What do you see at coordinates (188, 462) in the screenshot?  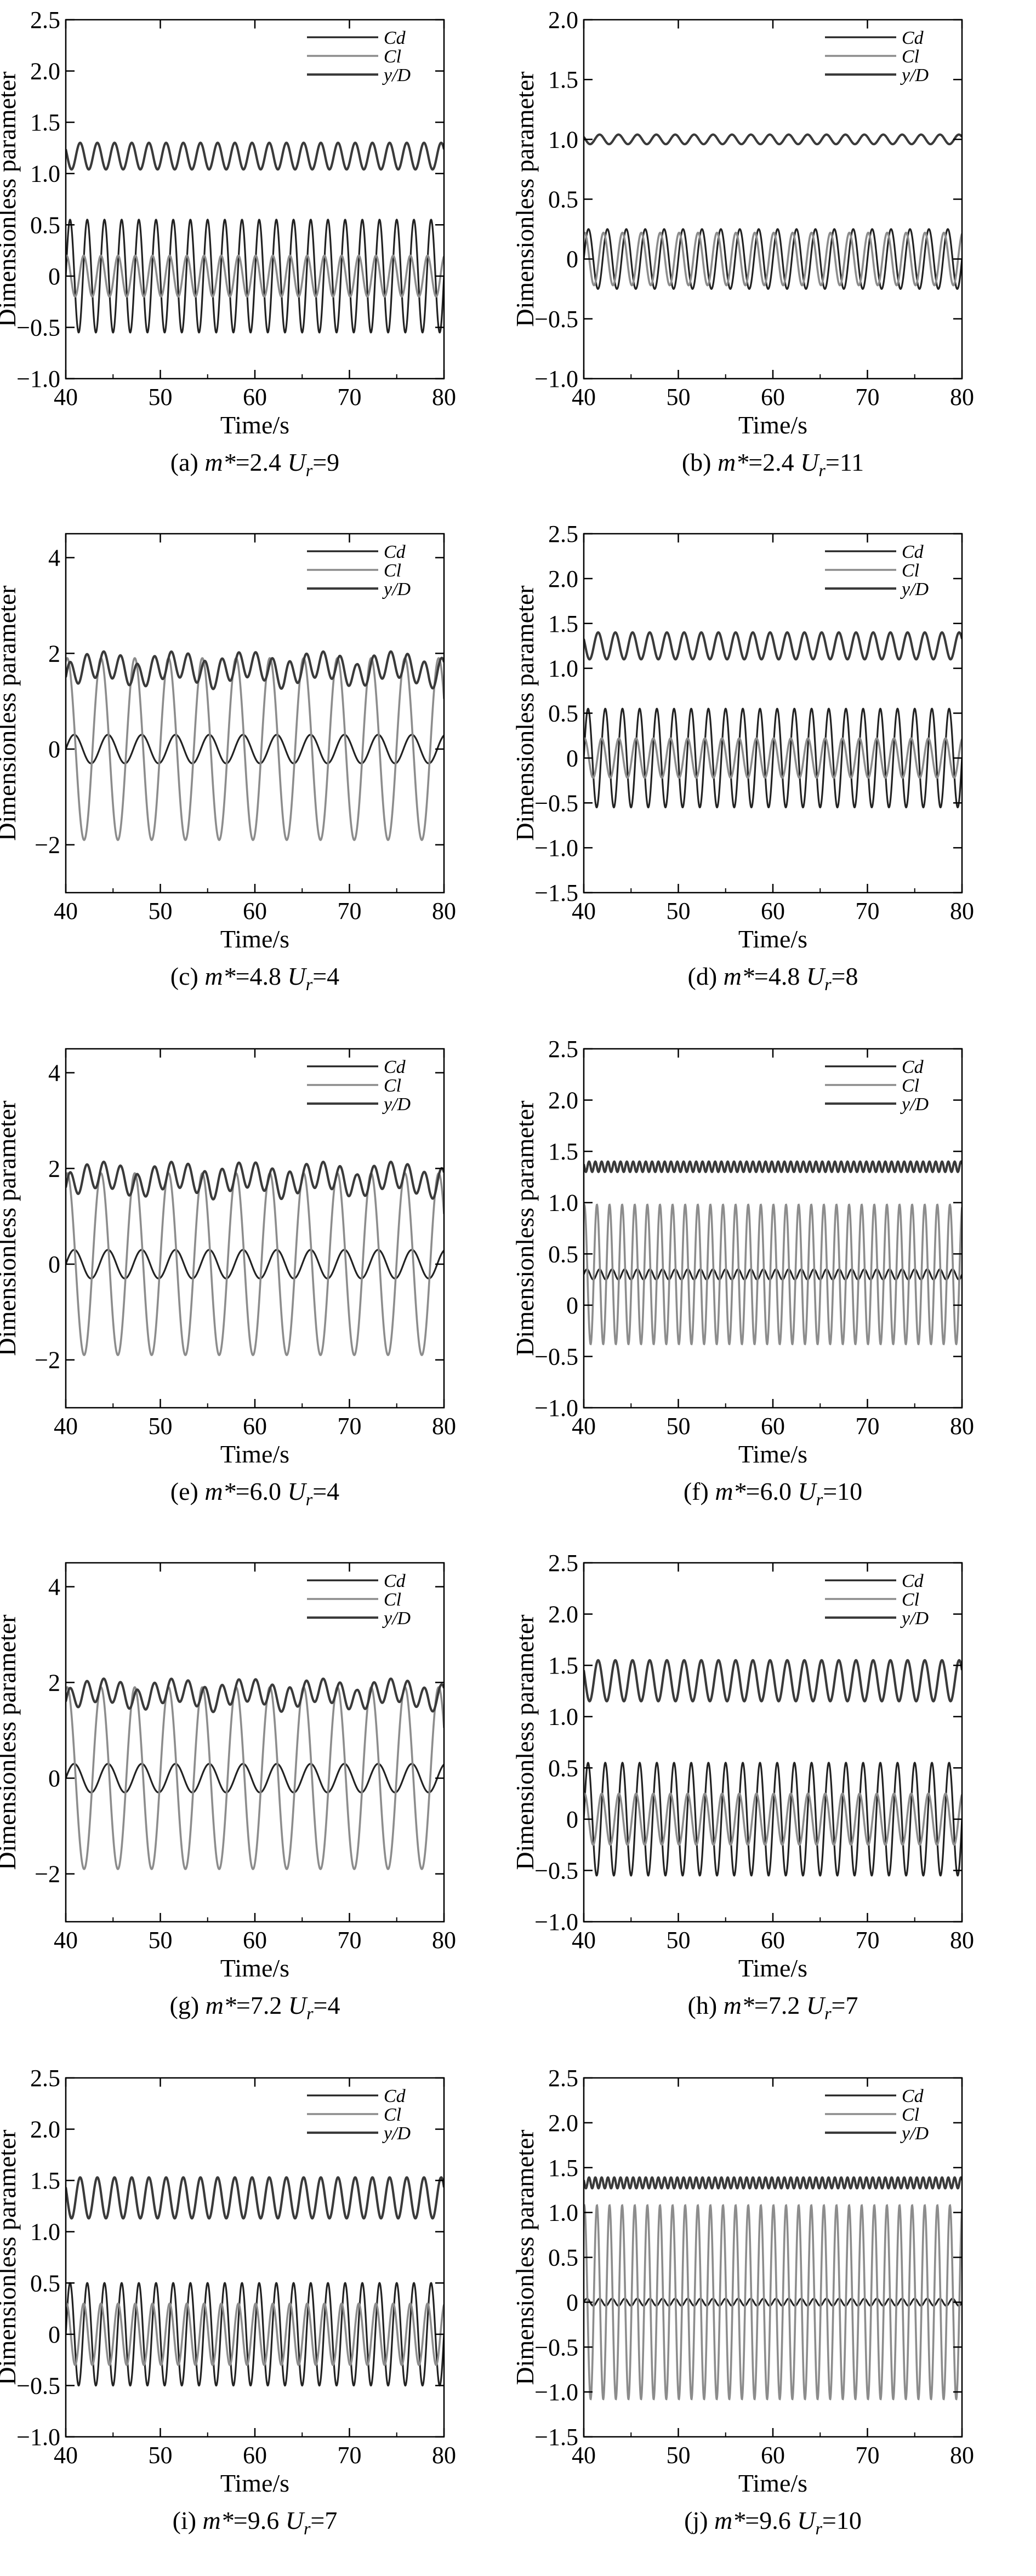 I see `caption-label: (a)` at bounding box center [188, 462].